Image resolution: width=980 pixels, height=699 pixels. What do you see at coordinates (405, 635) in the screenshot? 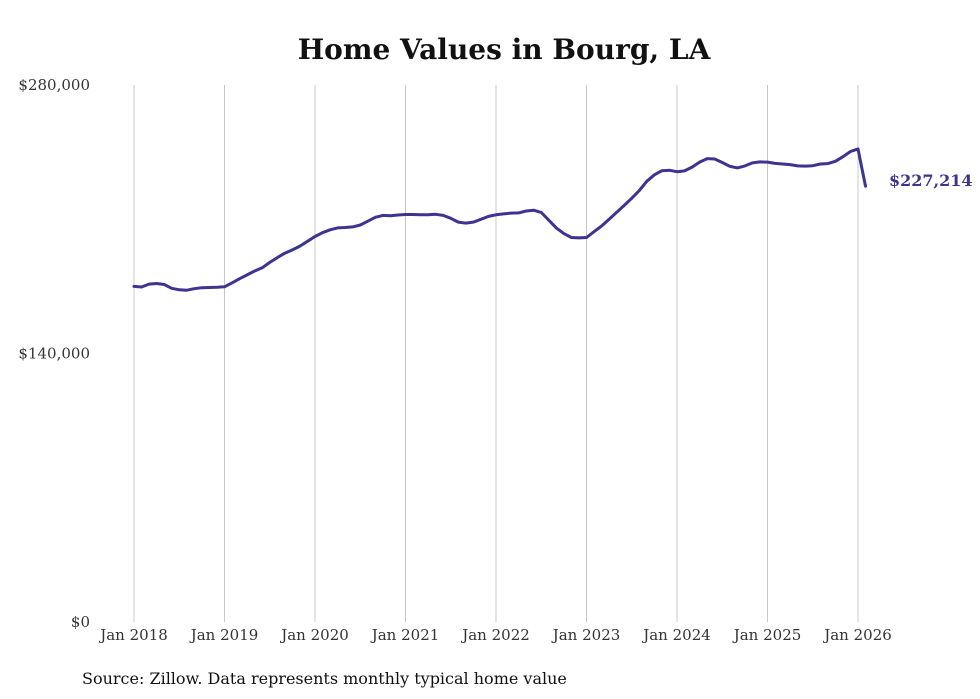
I see `x-tick-label: Jan 2021` at bounding box center [405, 635].